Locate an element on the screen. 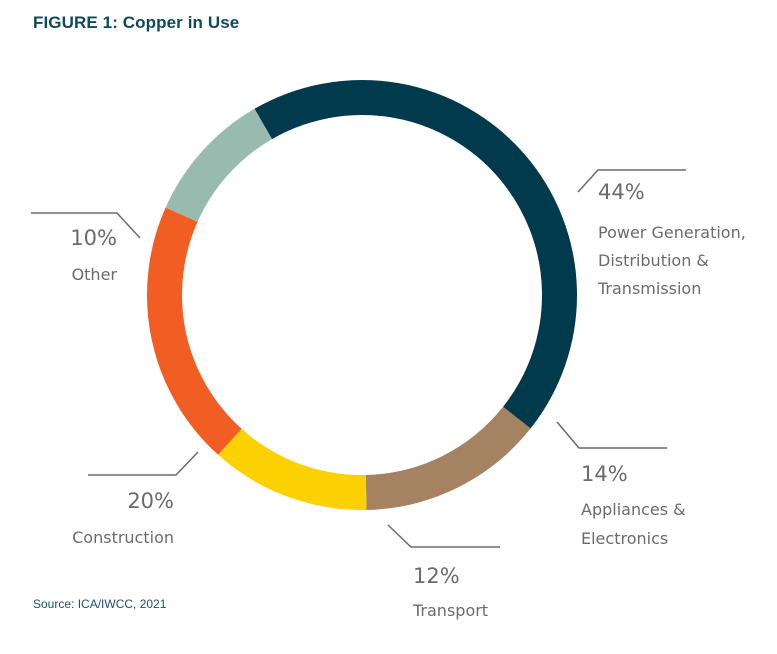 The image size is (777, 654). donut-slice-construction is located at coordinates (194, 331).